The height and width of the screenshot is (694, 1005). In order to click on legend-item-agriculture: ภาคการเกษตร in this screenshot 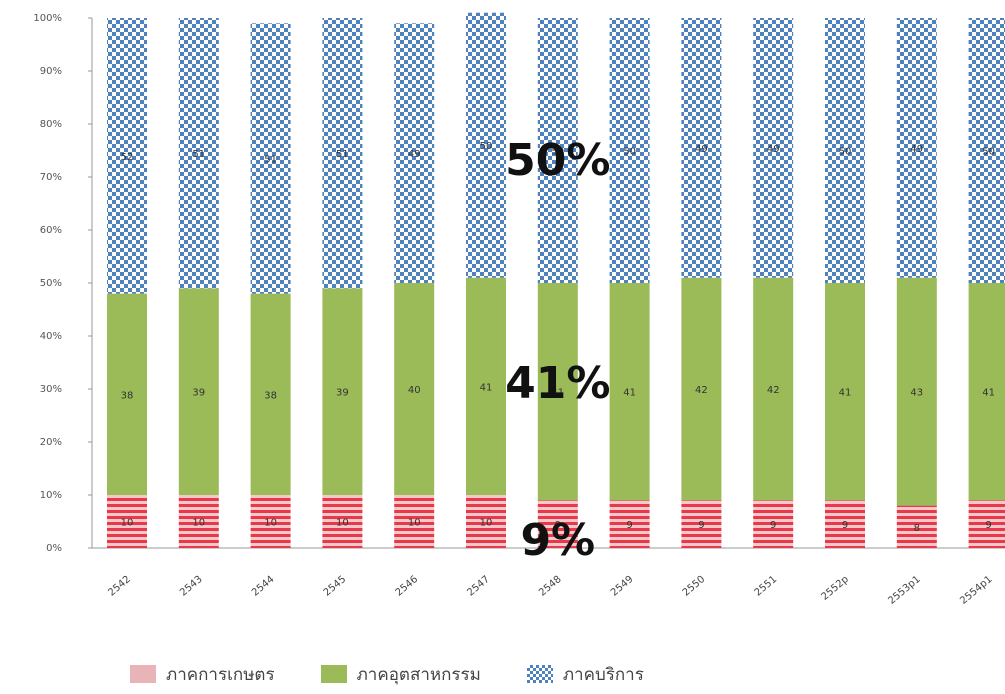, I will do `click(202, 674)`.